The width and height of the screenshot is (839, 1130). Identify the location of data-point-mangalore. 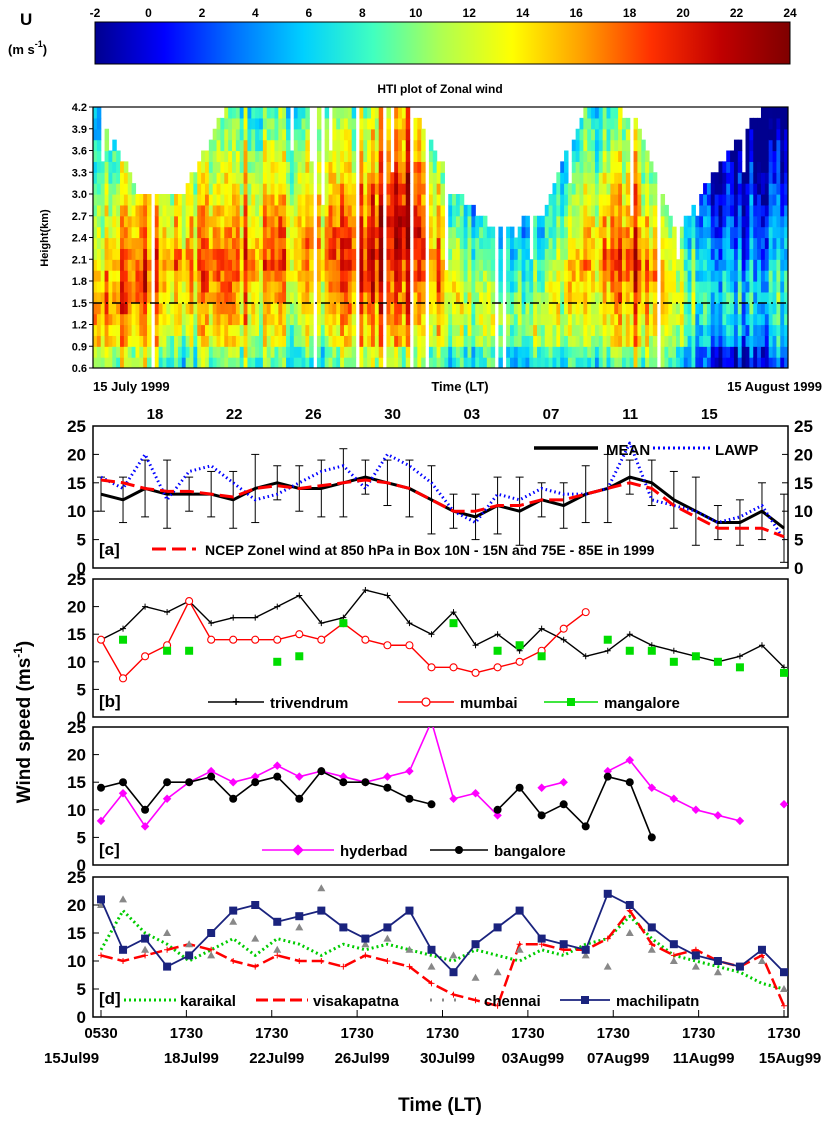
(695, 656).